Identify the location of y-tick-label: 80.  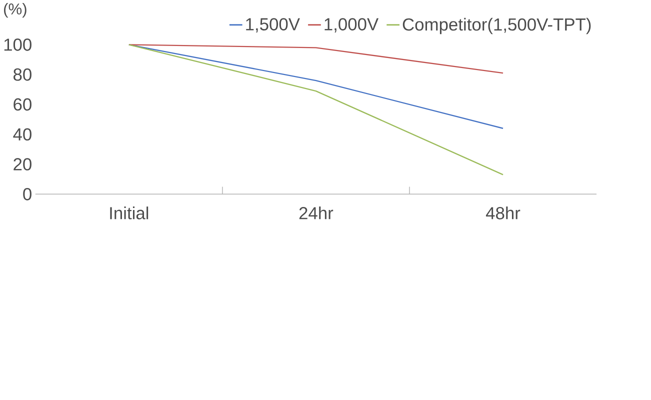
(23, 74).